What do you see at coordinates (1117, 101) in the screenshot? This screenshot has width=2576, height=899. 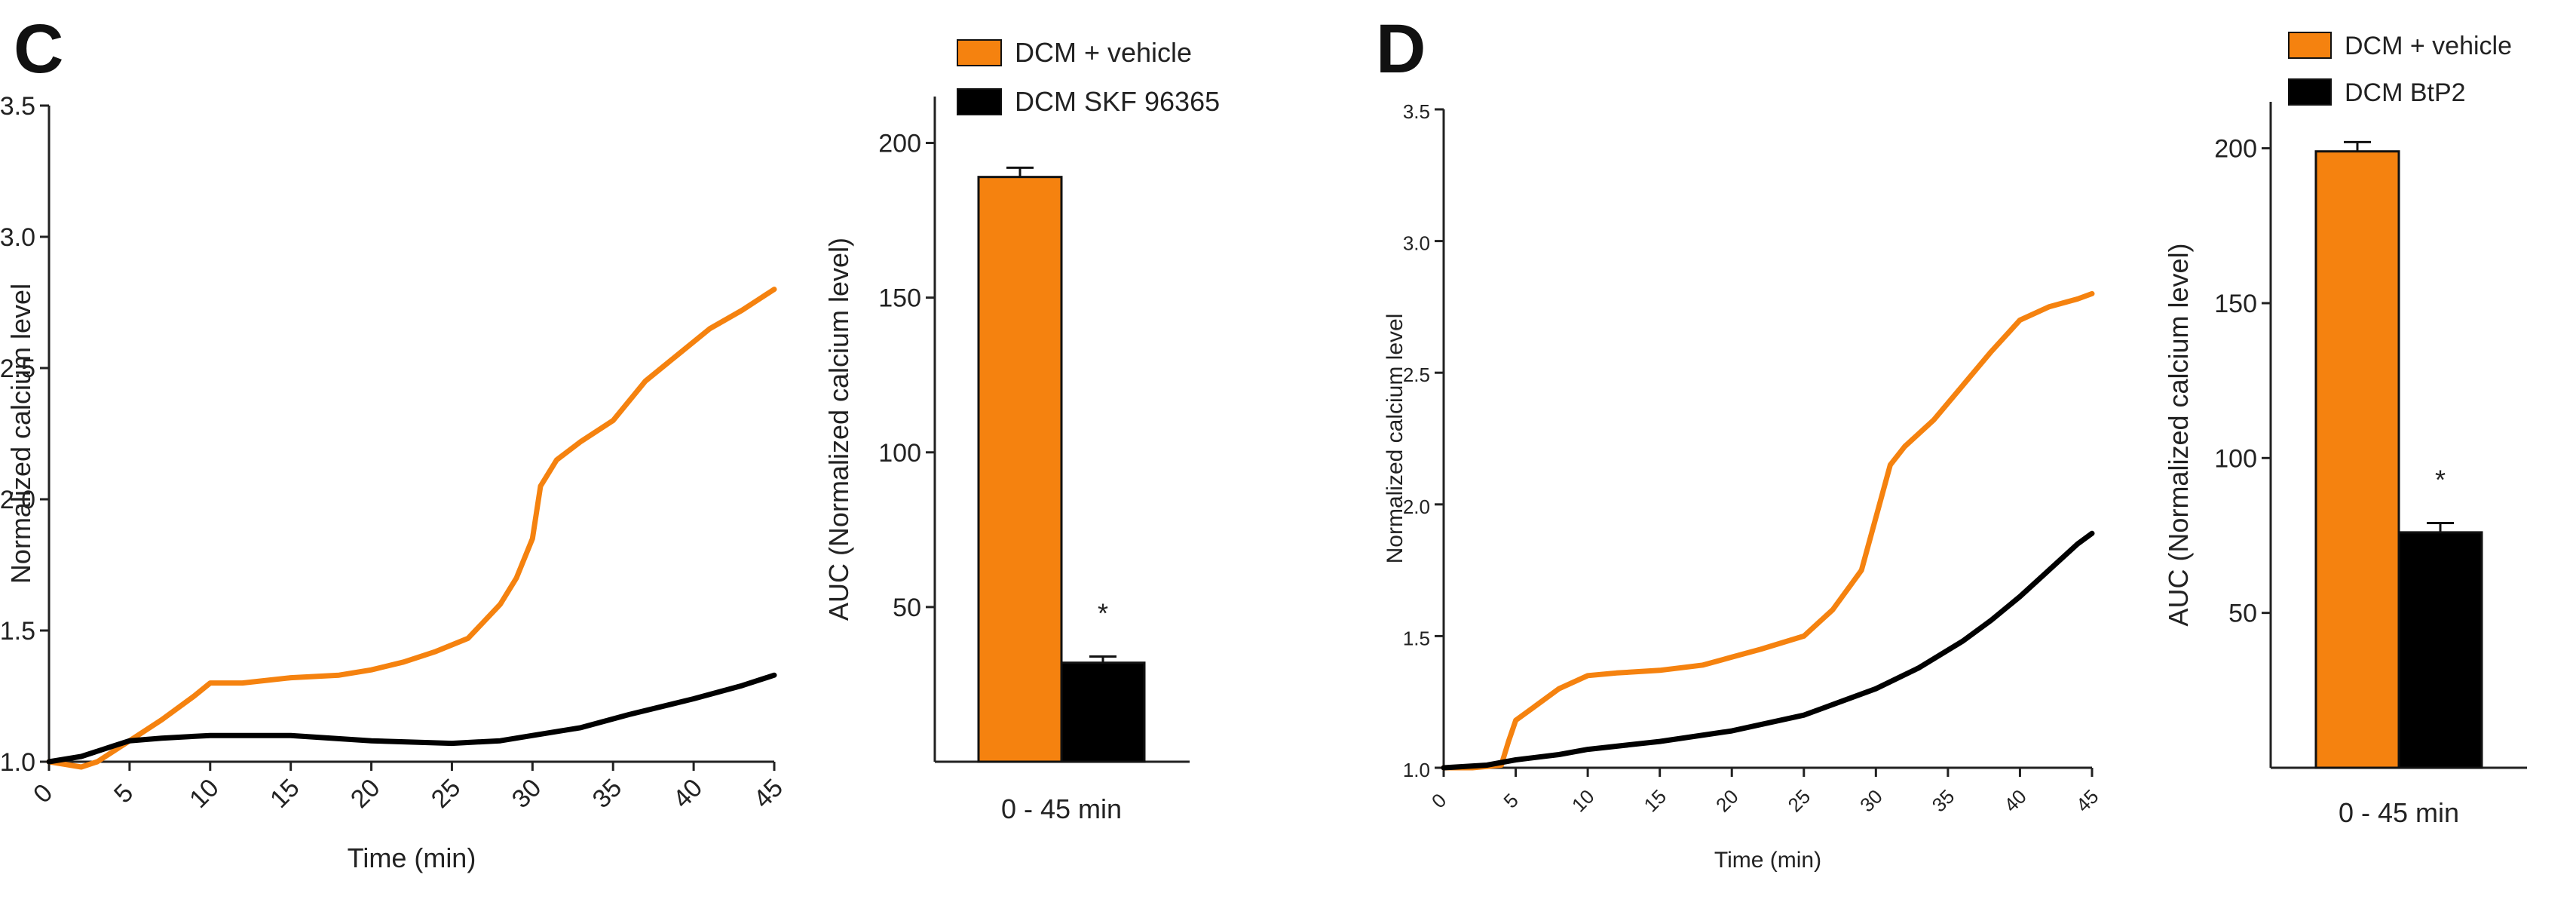 I see `legend-label: DCM SKF 96365` at bounding box center [1117, 101].